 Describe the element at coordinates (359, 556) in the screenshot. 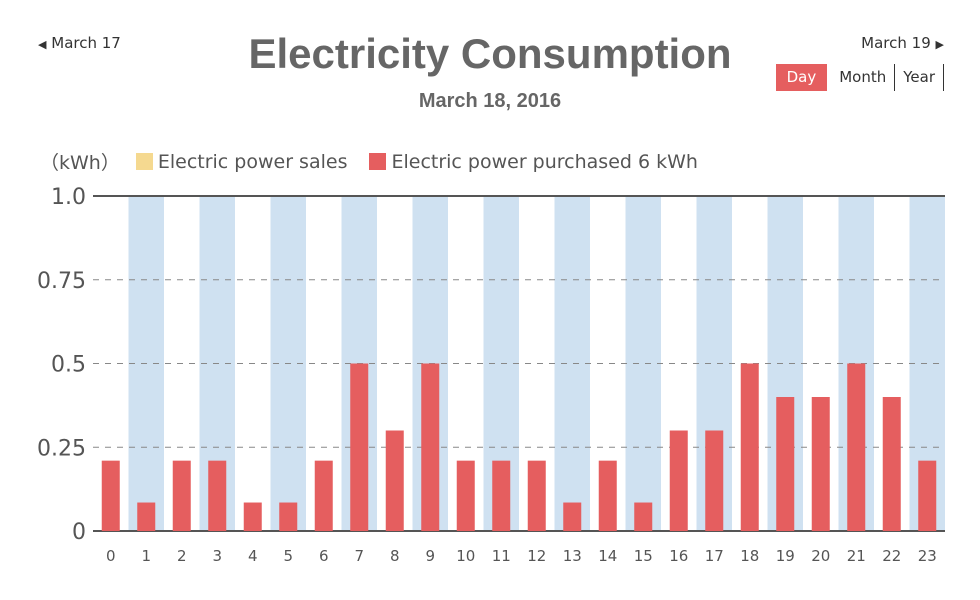

I see `x-tick-label: 7` at that location.